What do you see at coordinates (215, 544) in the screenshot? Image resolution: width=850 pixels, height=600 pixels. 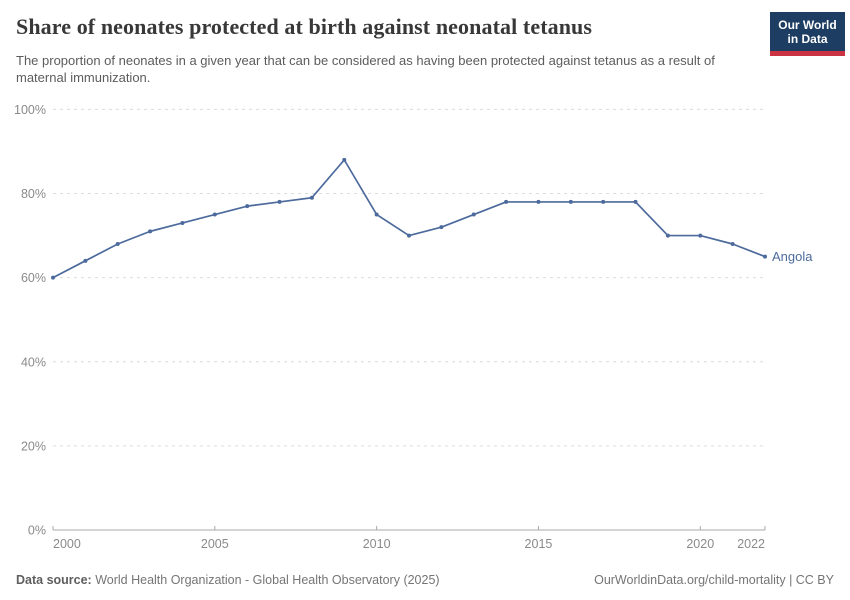 I see `x-axis-label: 2005` at bounding box center [215, 544].